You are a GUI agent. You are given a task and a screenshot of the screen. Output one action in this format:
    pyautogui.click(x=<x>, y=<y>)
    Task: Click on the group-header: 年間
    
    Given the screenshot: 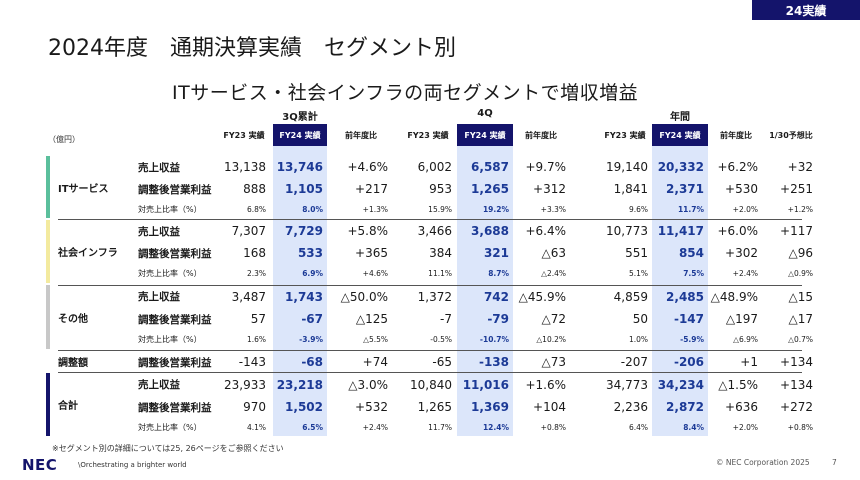 What is the action you would take?
    pyautogui.click(x=680, y=117)
    